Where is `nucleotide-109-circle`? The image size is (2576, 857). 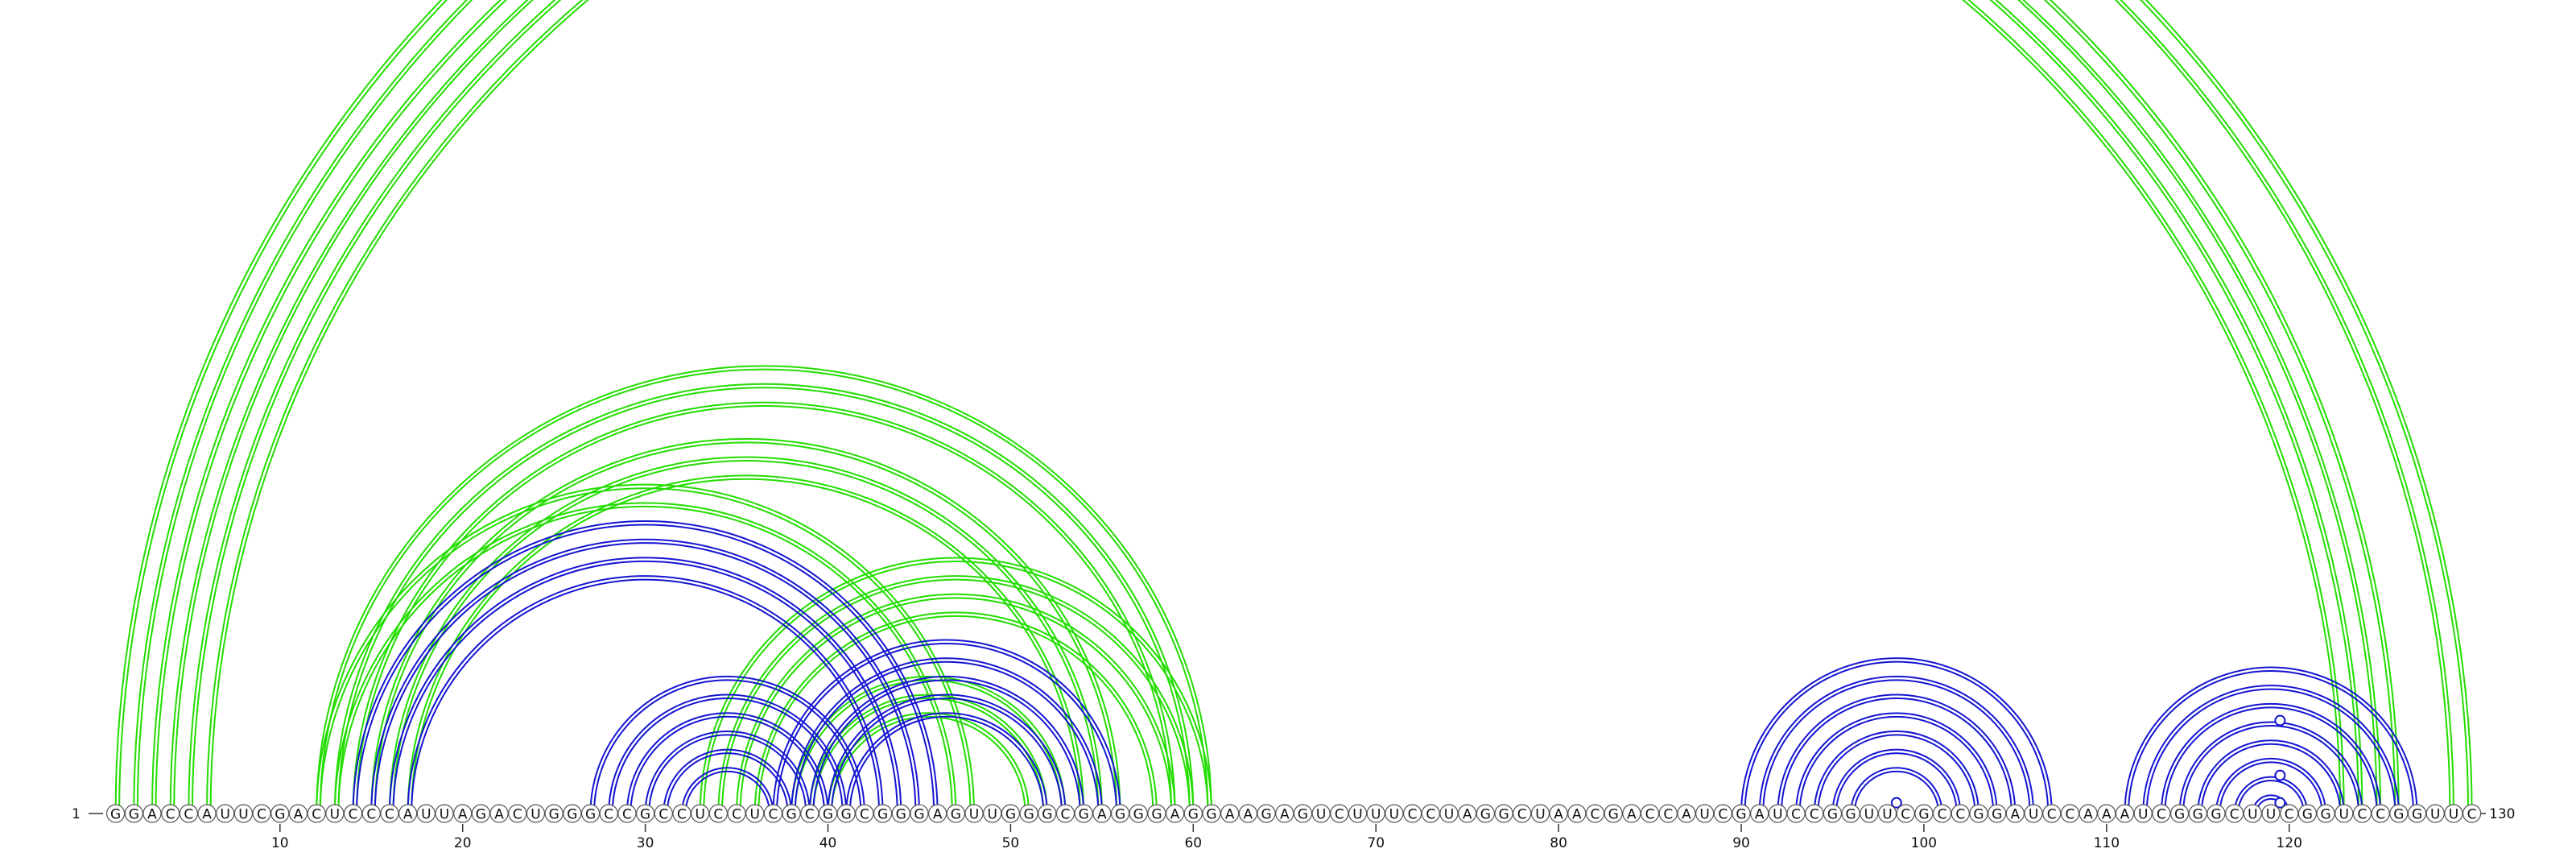 nucleotide-109-circle is located at coordinates (2088, 813).